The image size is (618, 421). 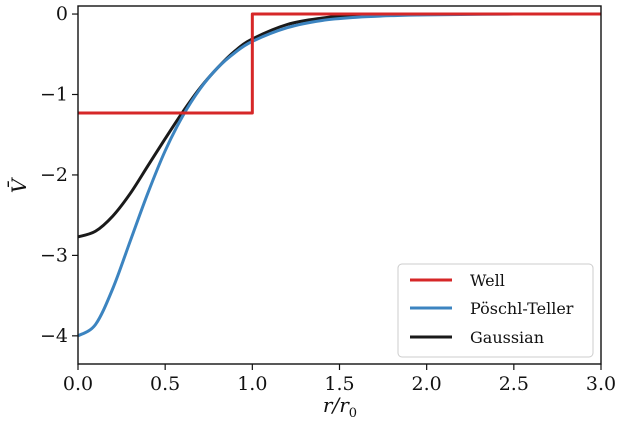 I want to click on x-tick-label: 2.5, so click(x=514, y=384).